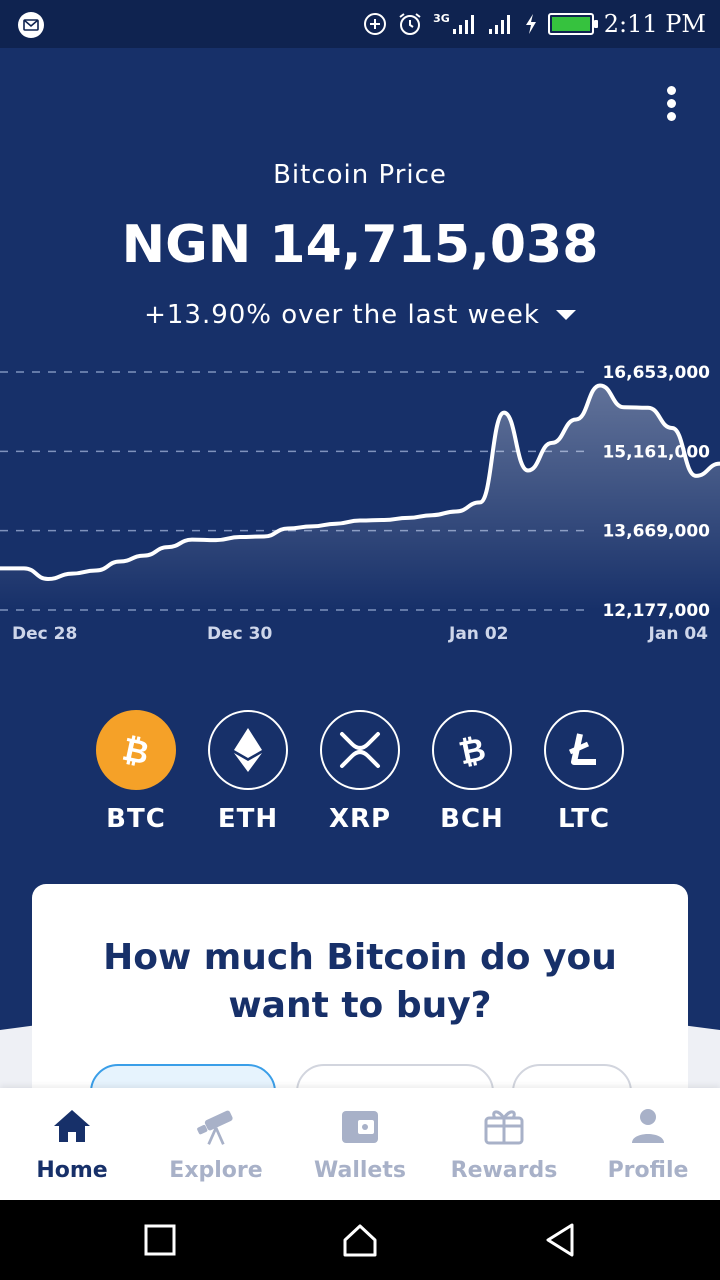  I want to click on tab-label: Rewards, so click(504, 1170).